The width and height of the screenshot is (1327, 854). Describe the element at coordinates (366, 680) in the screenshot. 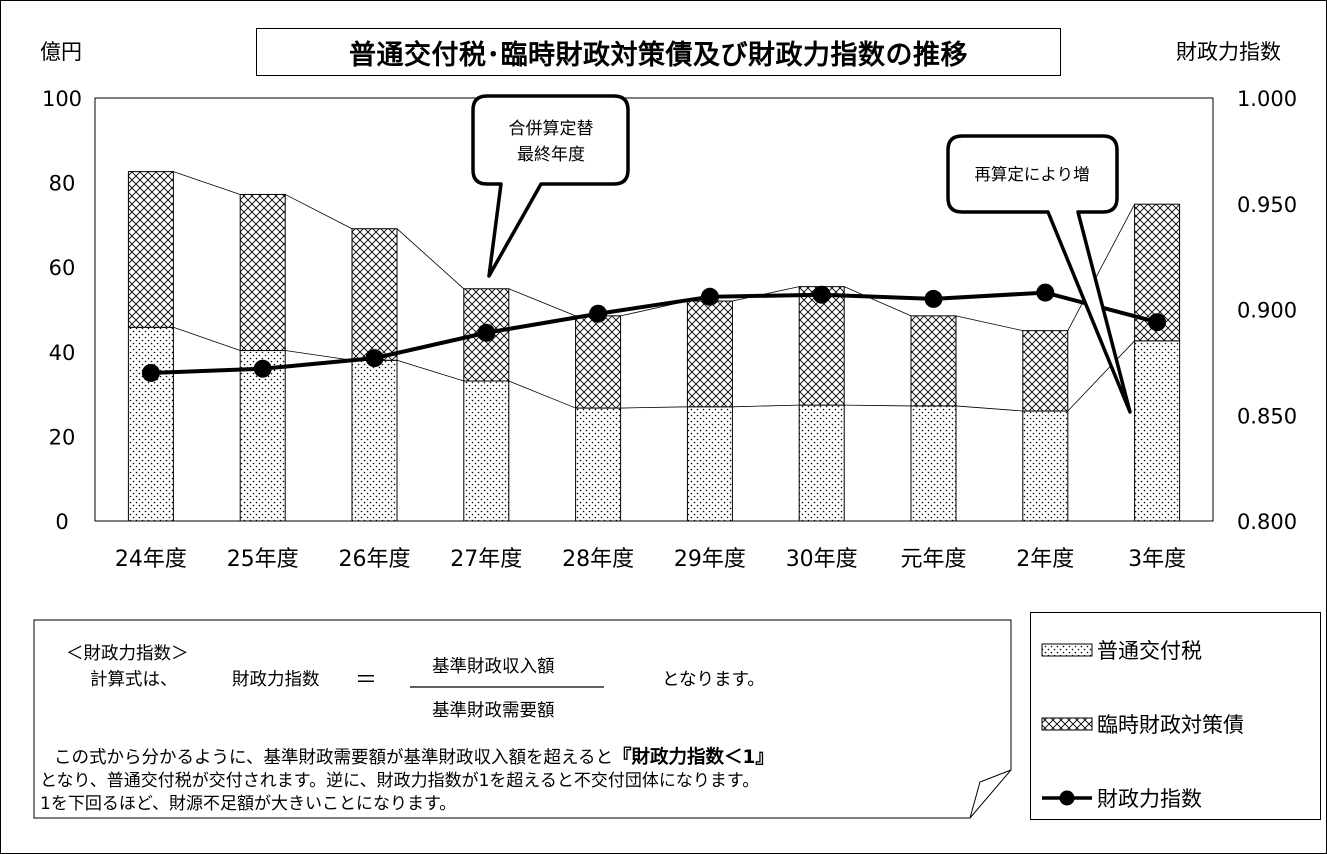

I see `formula-equals: ＝` at that location.